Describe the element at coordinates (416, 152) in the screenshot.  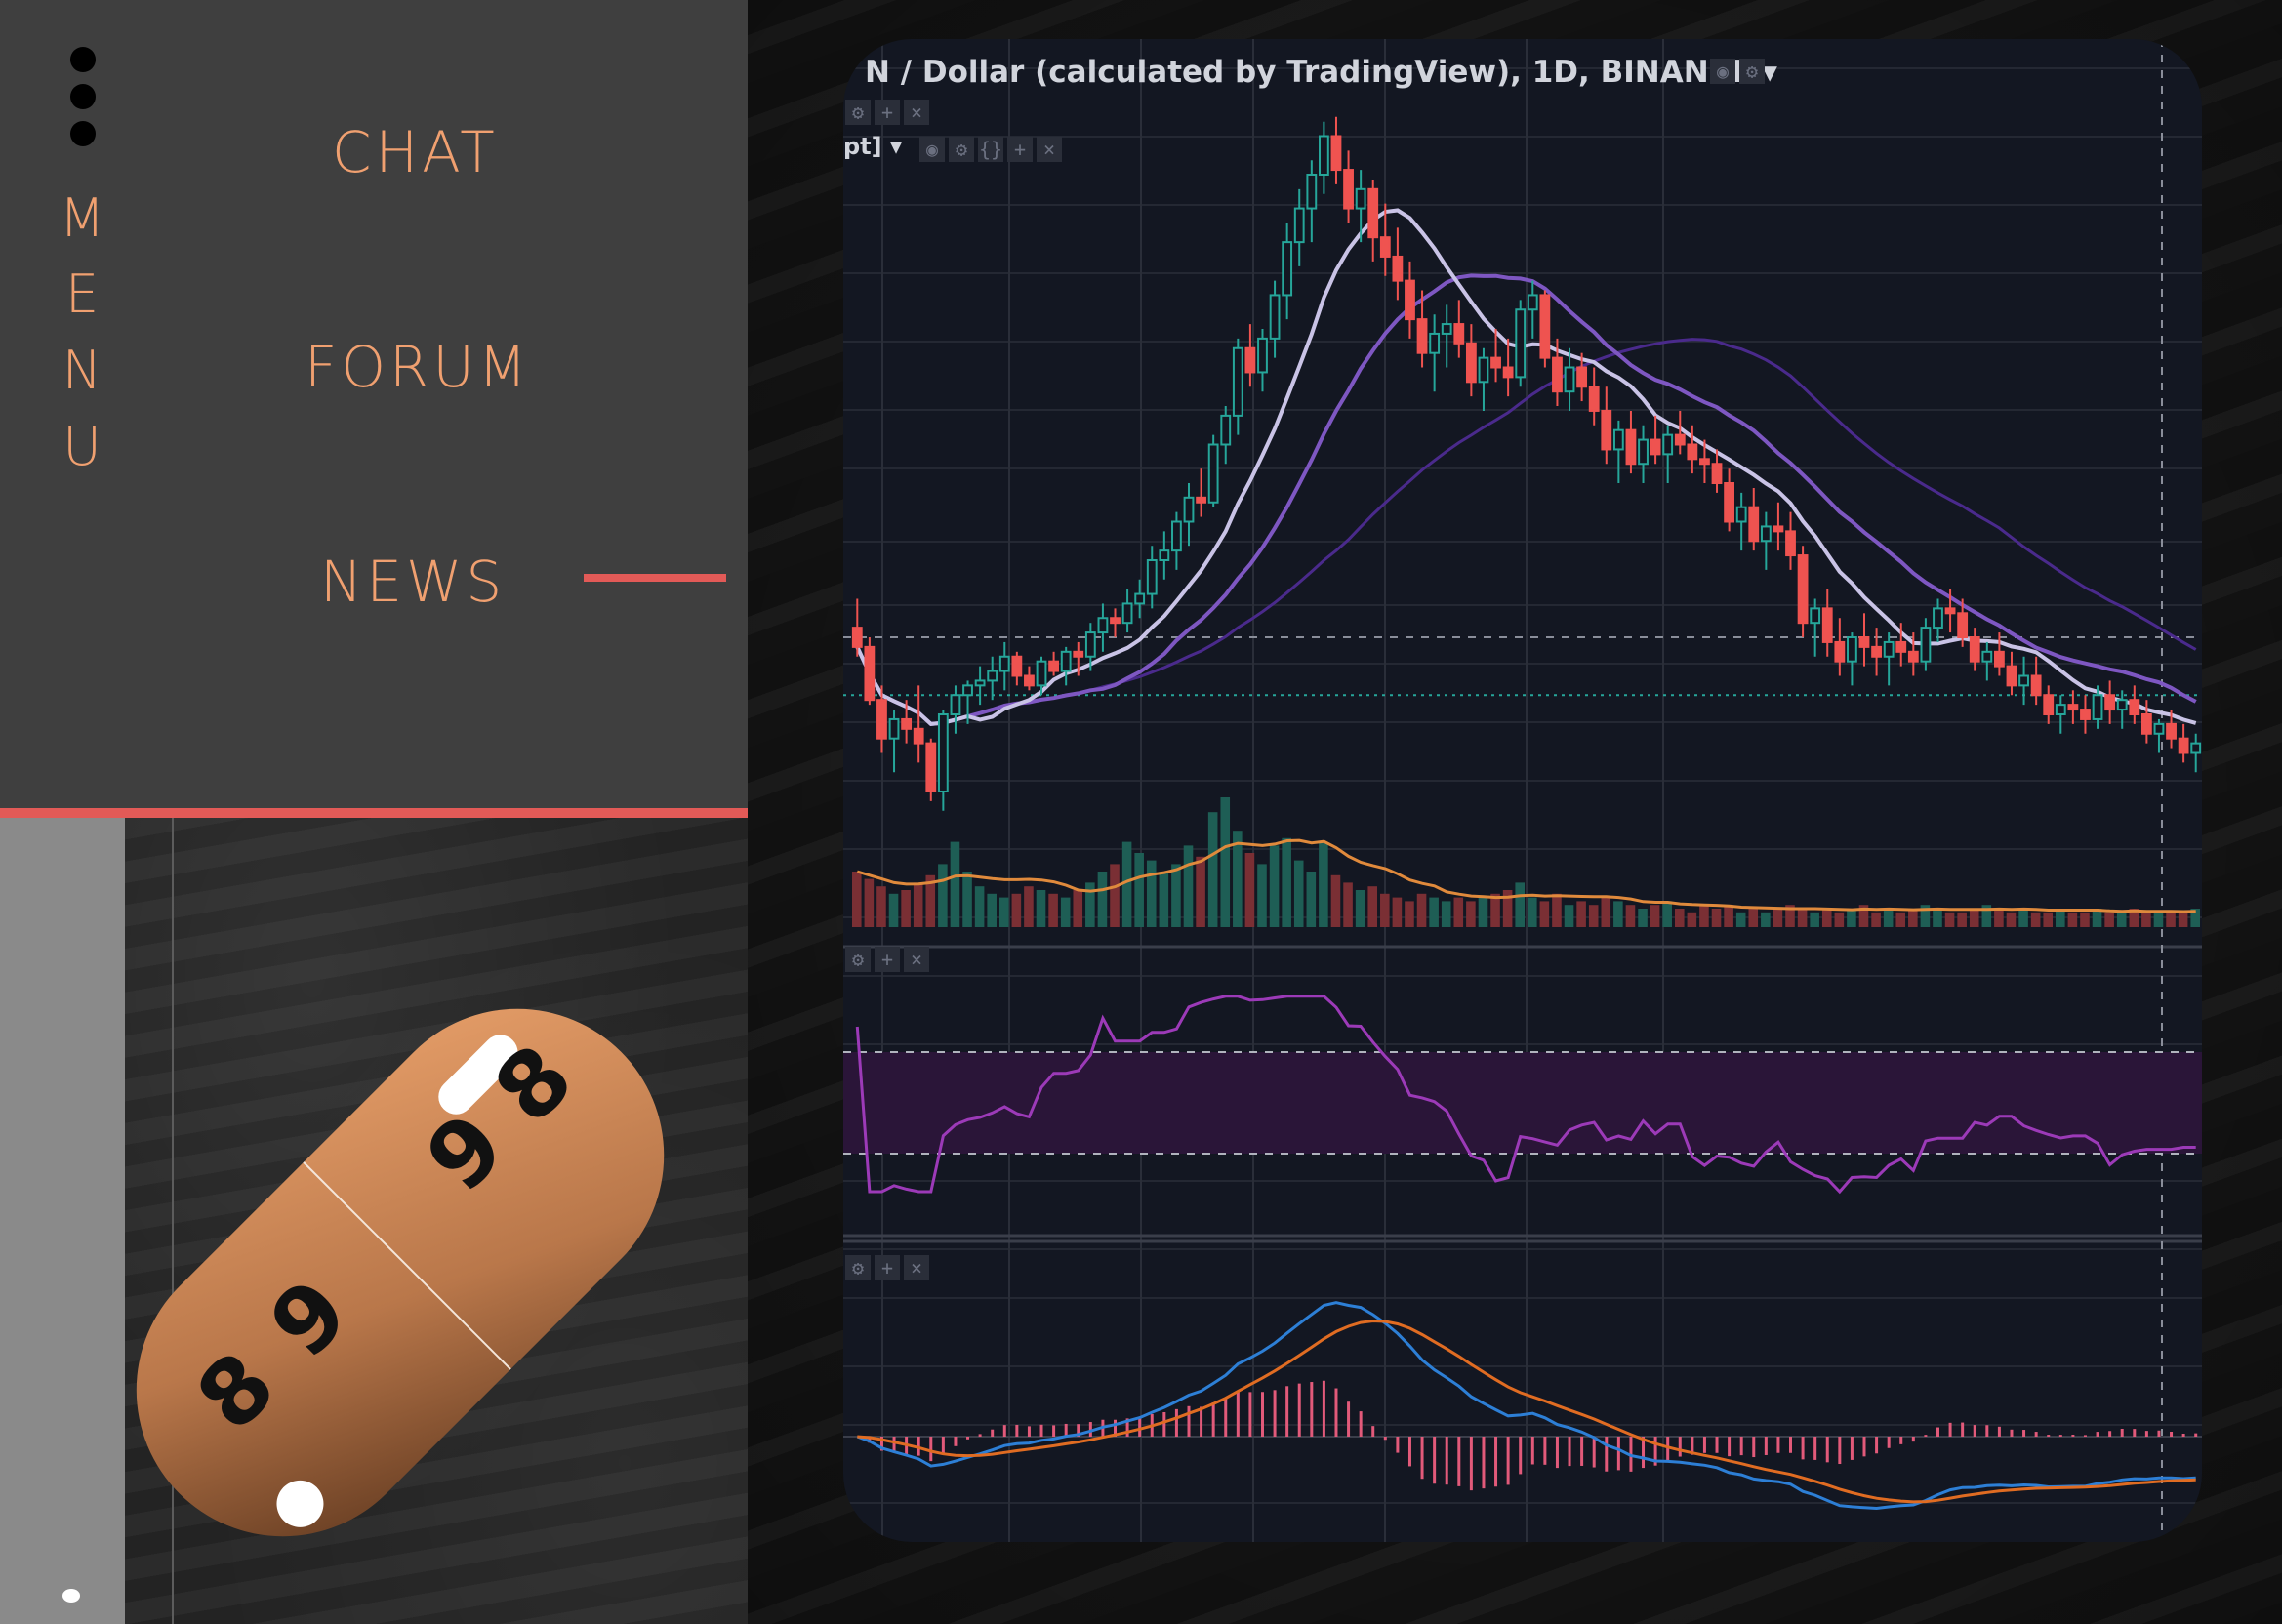
I see `nav-link-chat: CHAT` at that location.